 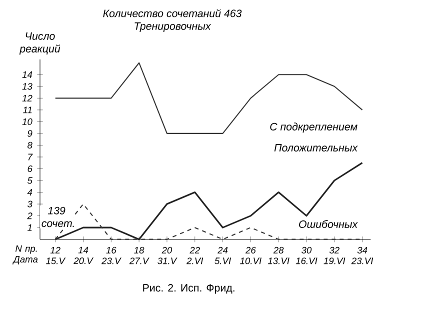 What do you see at coordinates (328, 224) in the screenshot?
I see `series-label: Ошибочных` at bounding box center [328, 224].